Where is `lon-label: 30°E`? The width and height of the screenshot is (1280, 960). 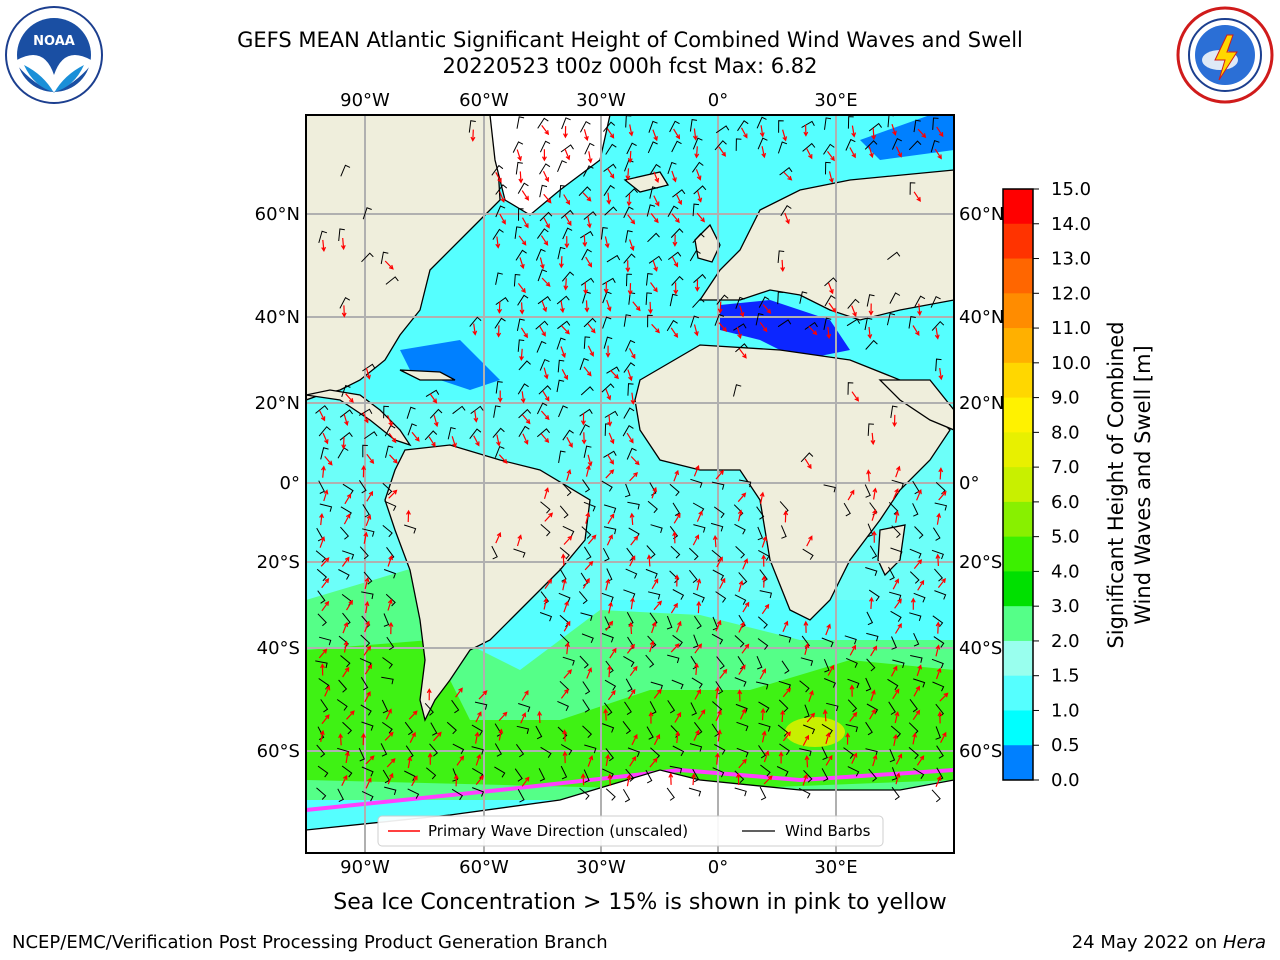 lon-label: 30°E is located at coordinates (835, 867).